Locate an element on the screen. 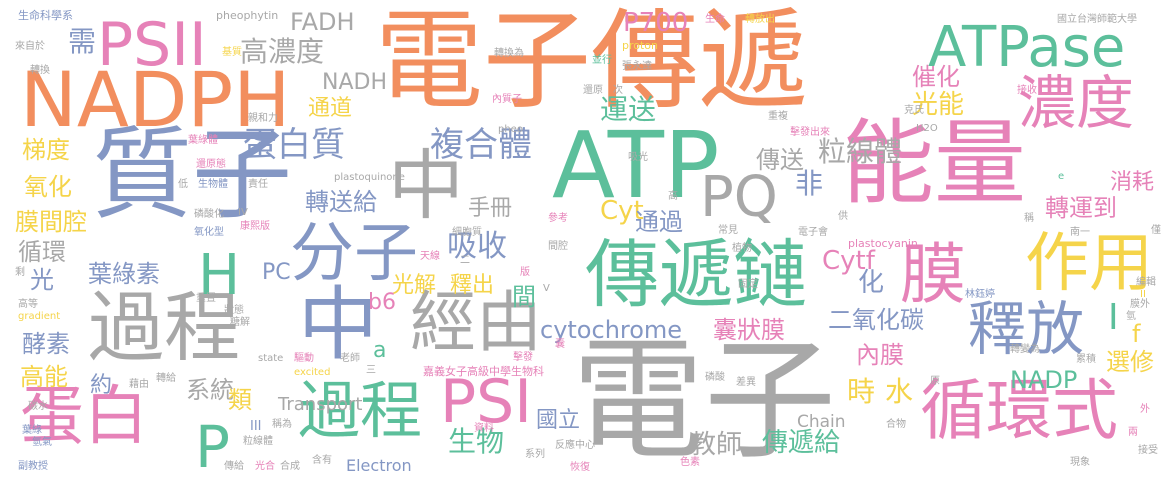  word-123: 稱 is located at coordinates (1029, 218).